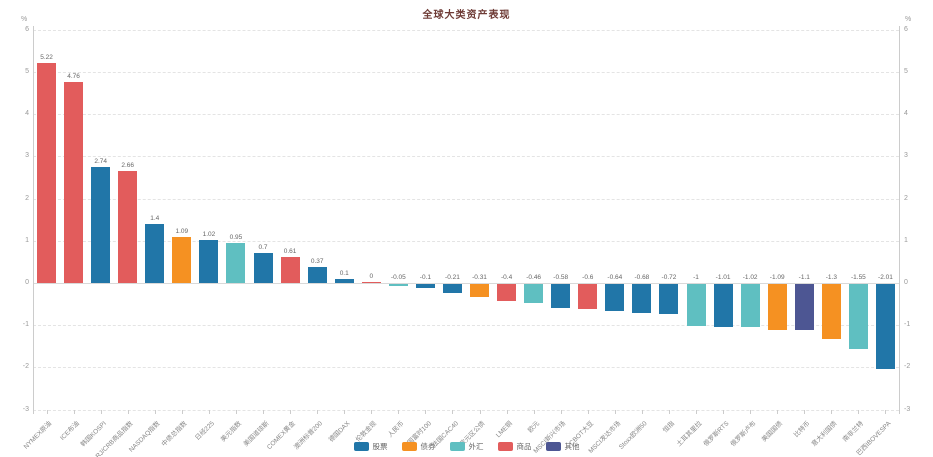 This screenshot has height=457, width=933. I want to click on bar-value-label: -1.09, so click(777, 277).